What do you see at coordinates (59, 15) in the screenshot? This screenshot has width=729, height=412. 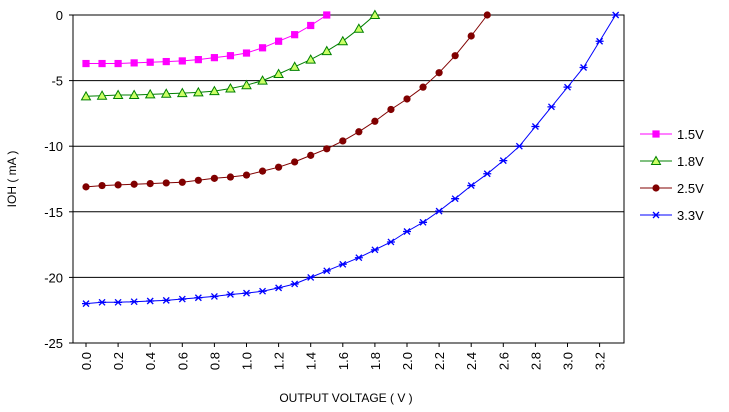 I see `y-tick-label: 0` at bounding box center [59, 15].